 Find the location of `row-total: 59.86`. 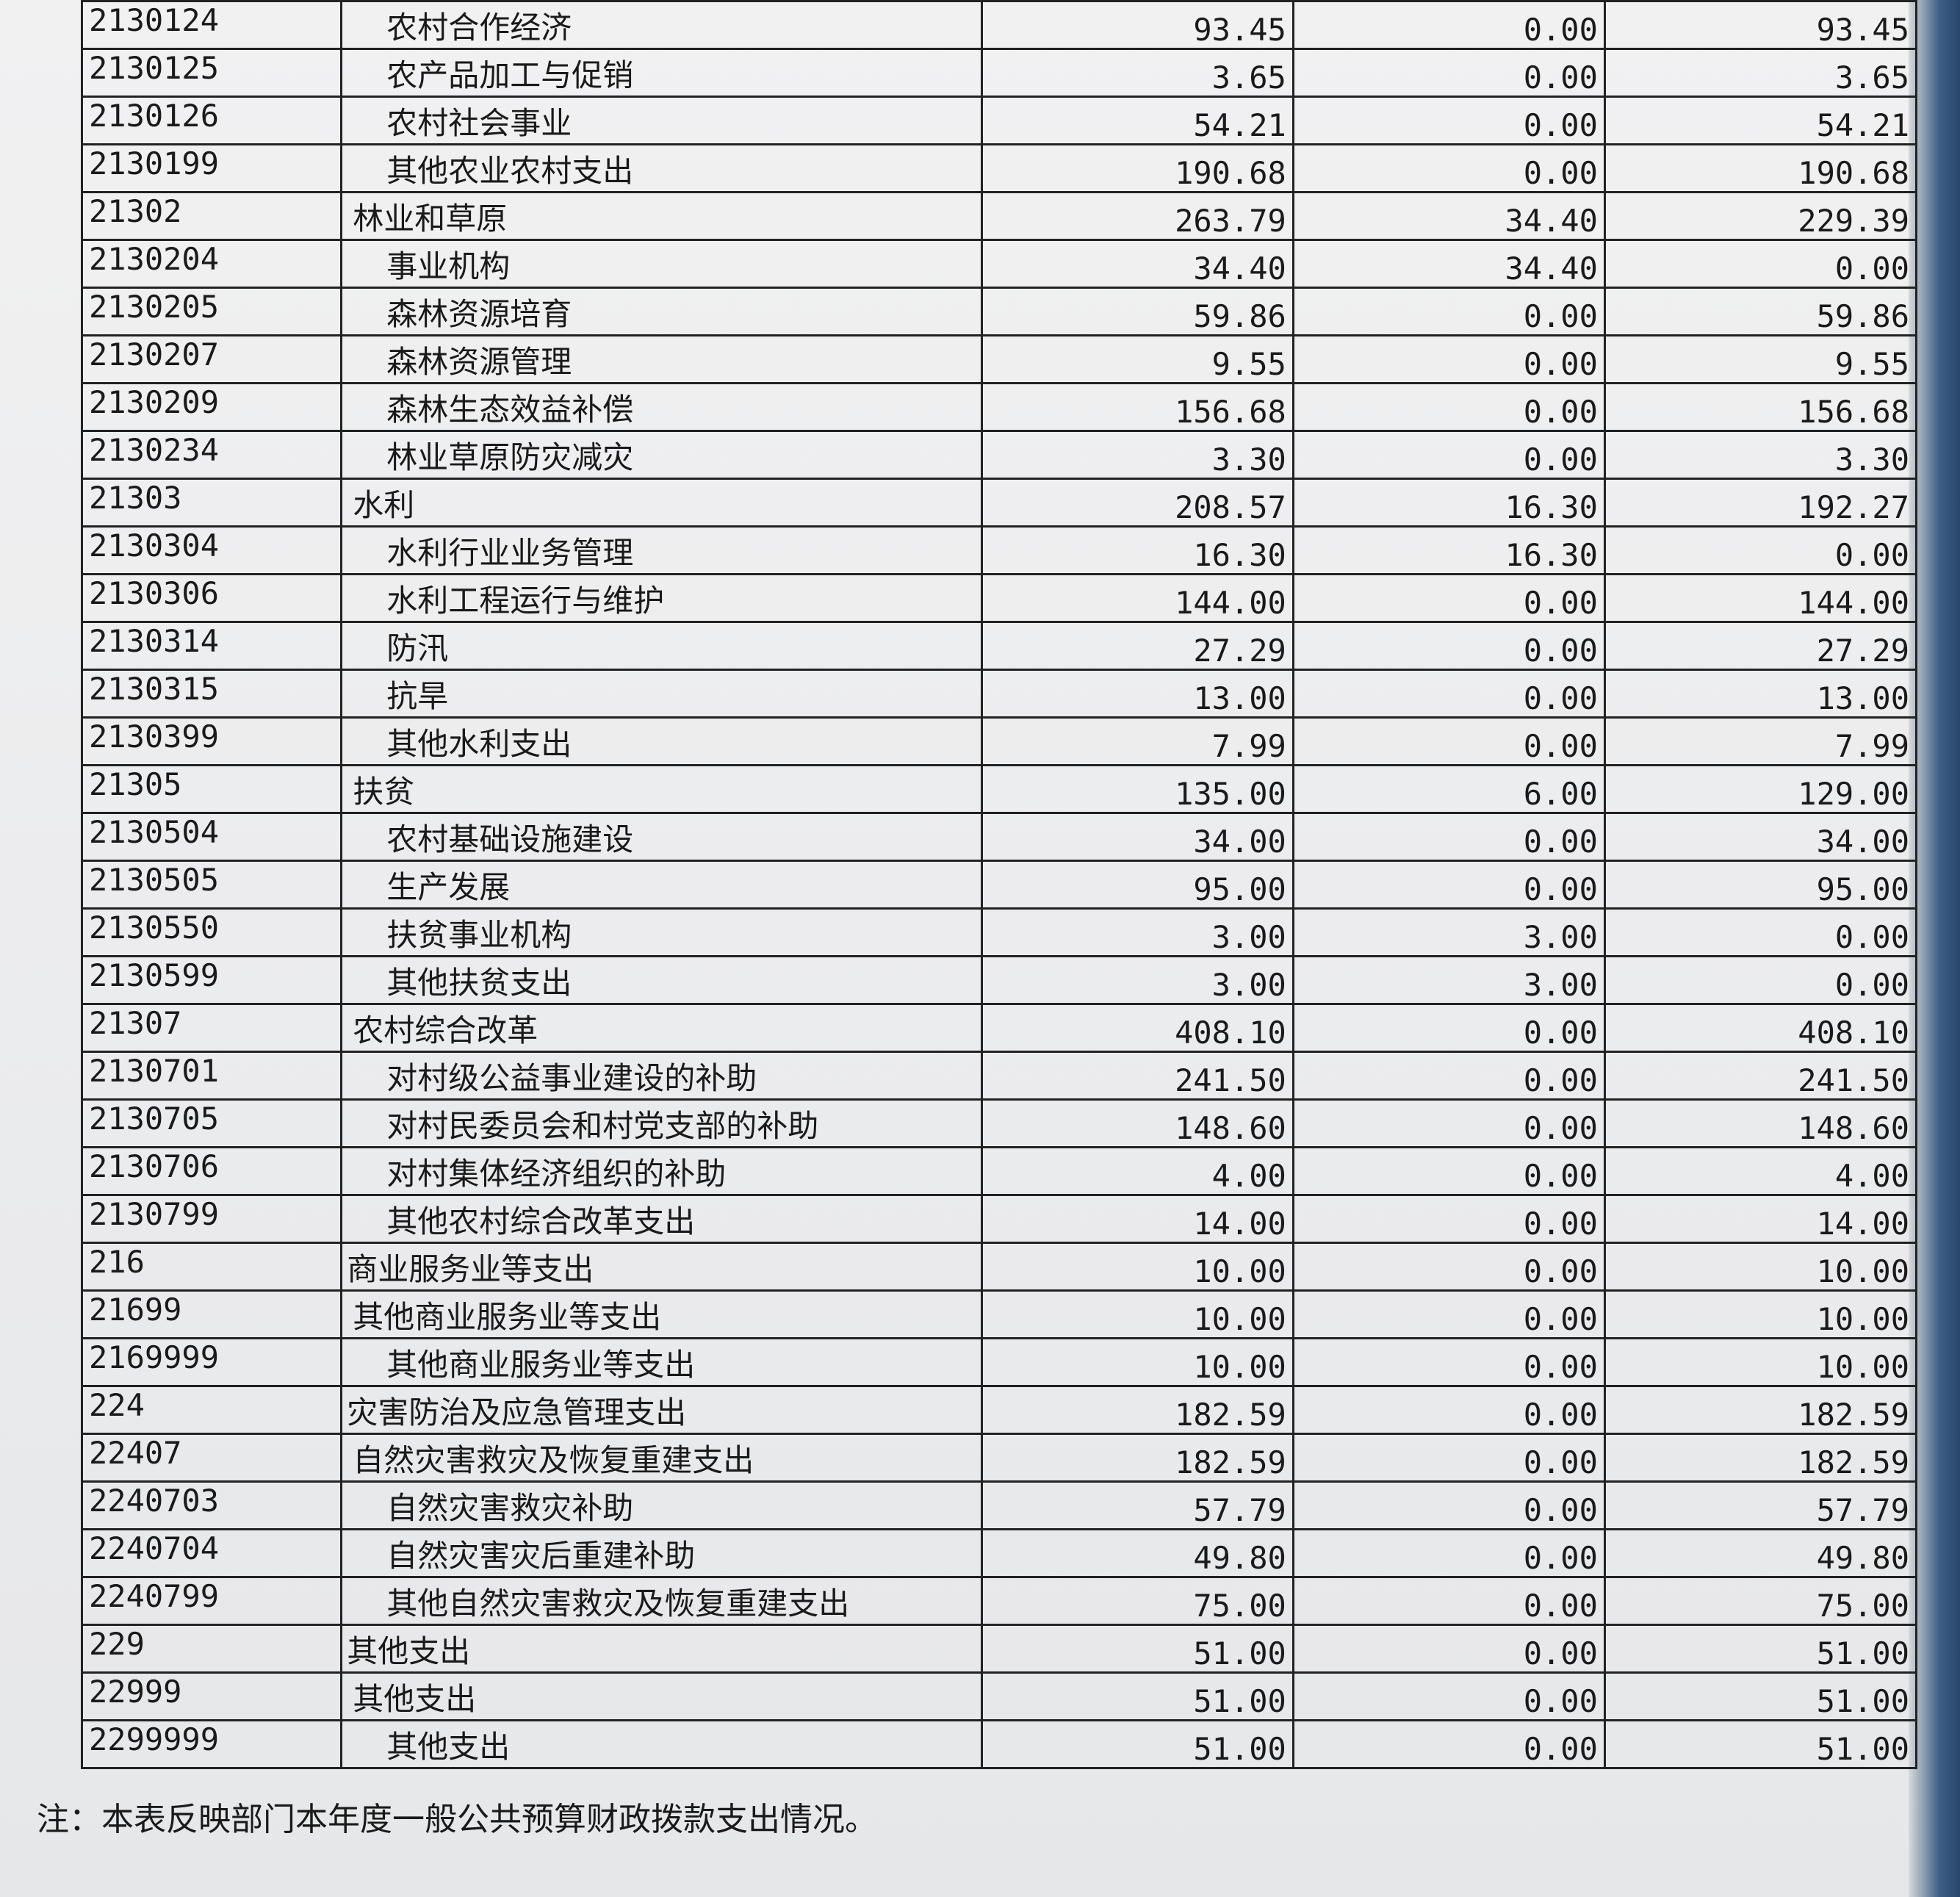

row-total: 59.86 is located at coordinates (1137, 311).